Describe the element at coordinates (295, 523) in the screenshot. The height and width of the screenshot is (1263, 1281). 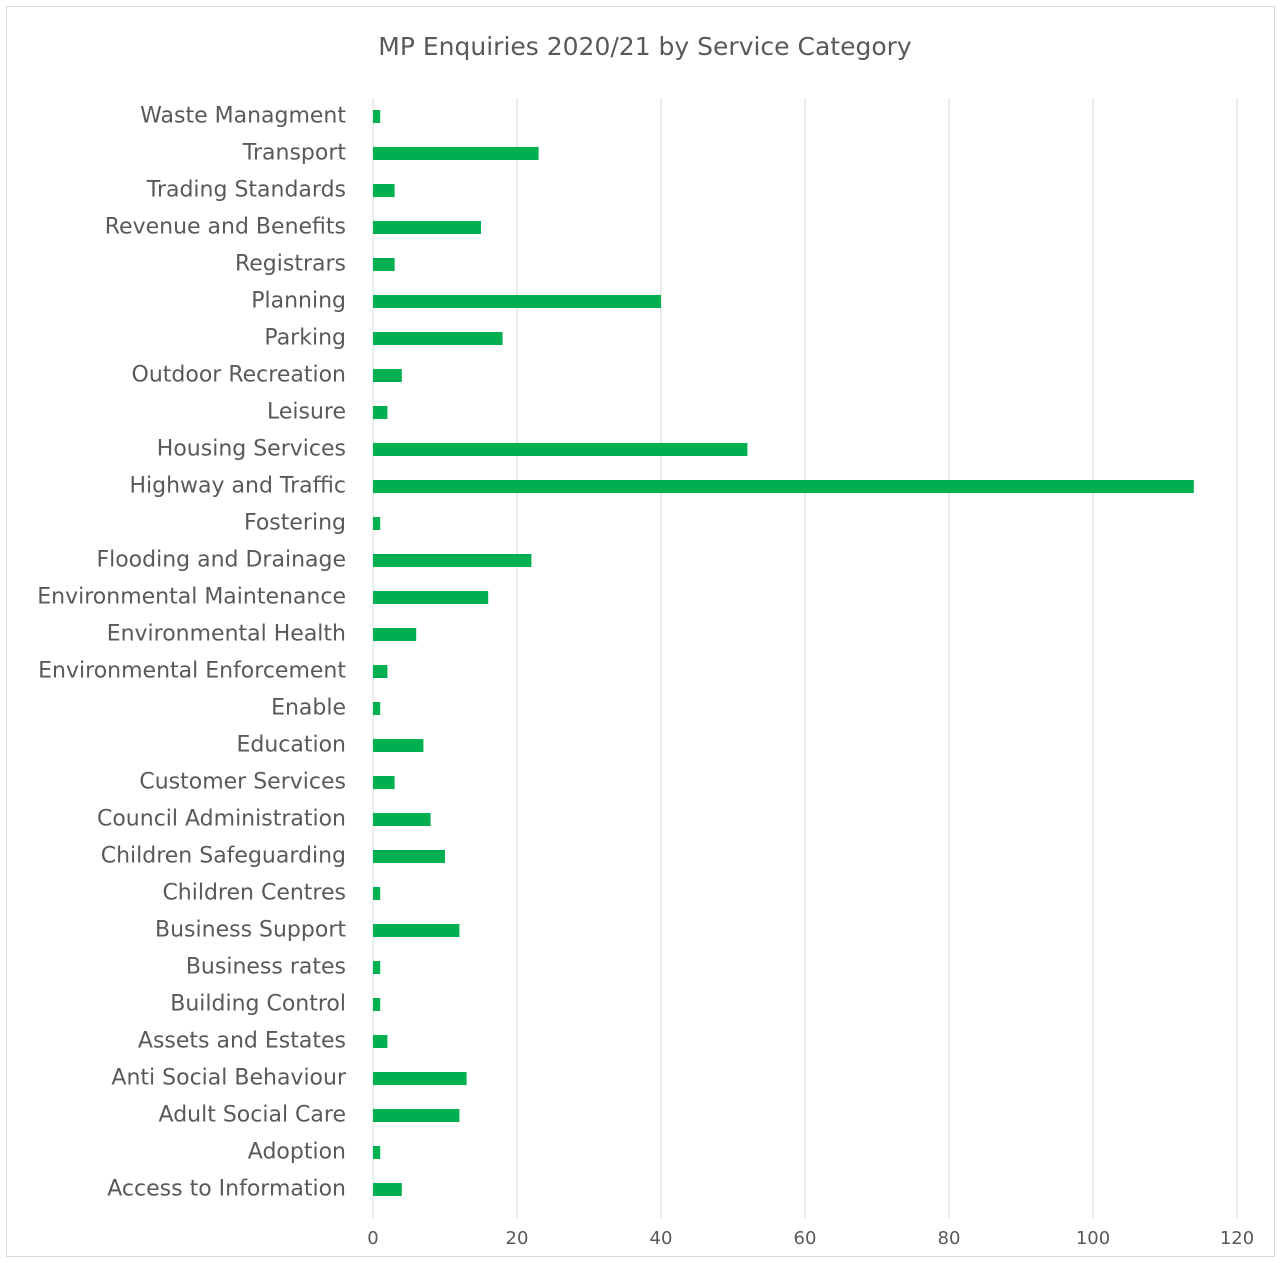
I see `y-tick-label: Fostering` at that location.